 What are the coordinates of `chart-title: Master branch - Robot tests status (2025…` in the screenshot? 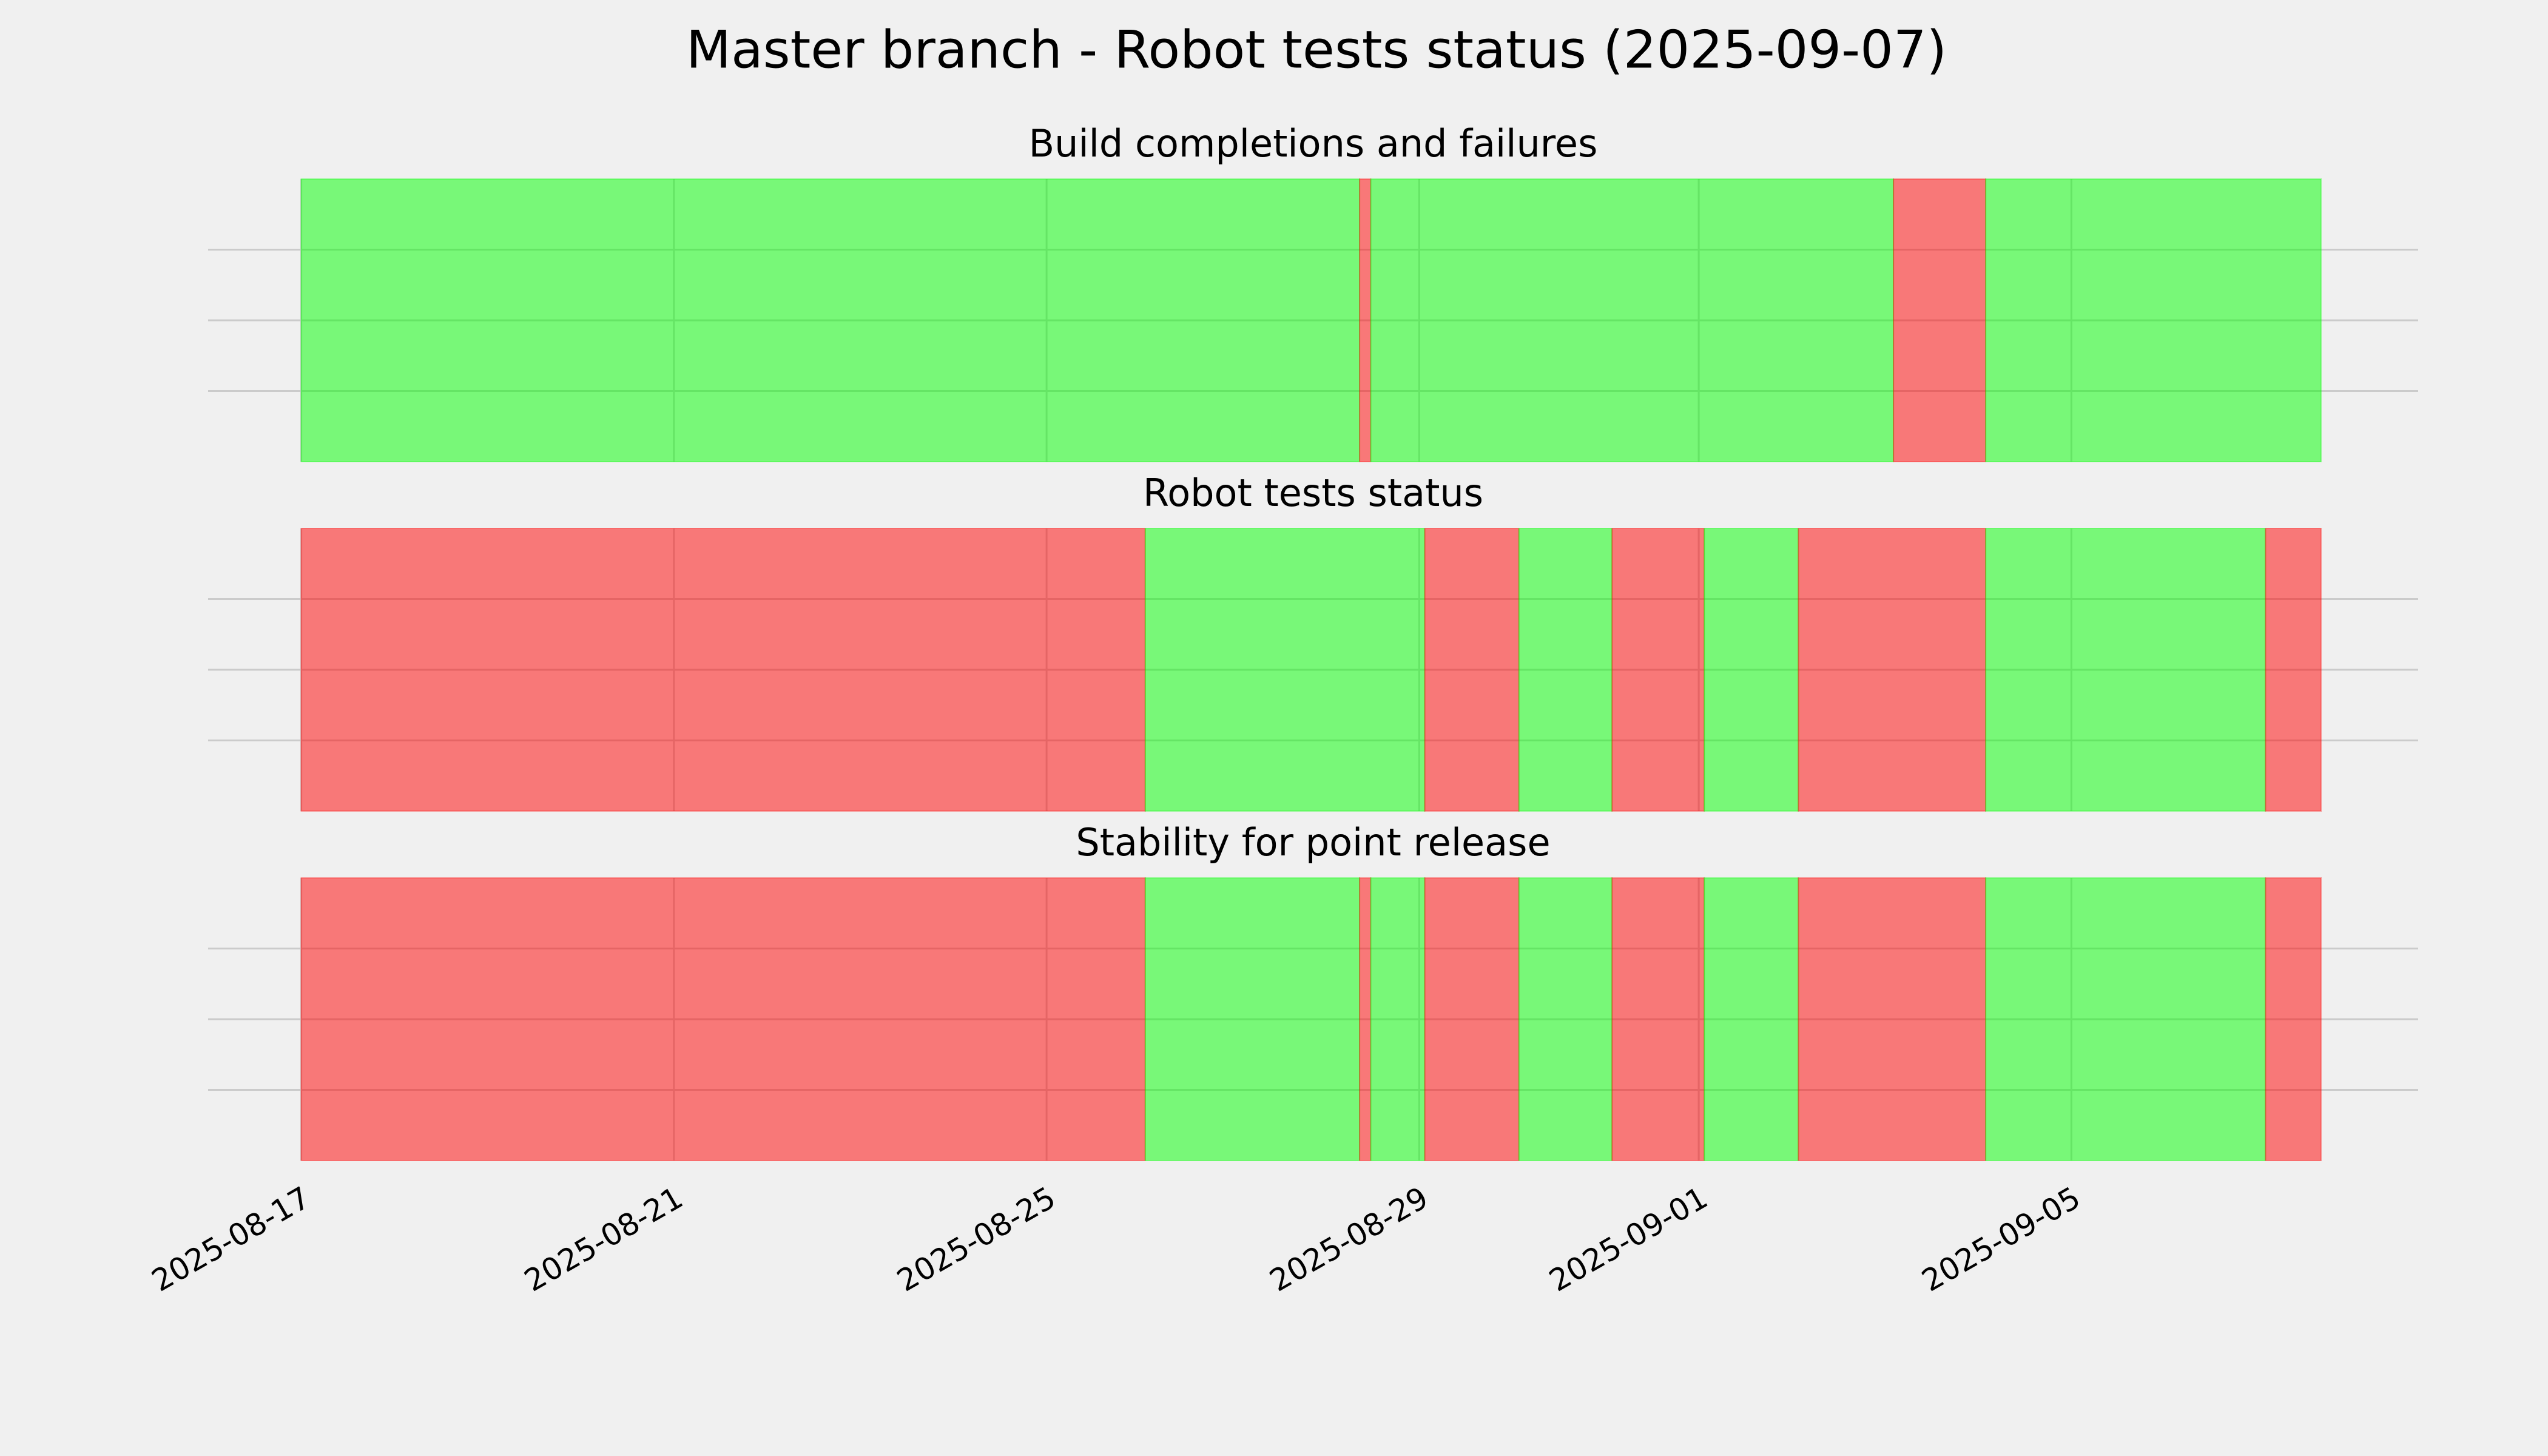 It's located at (1316, 49).